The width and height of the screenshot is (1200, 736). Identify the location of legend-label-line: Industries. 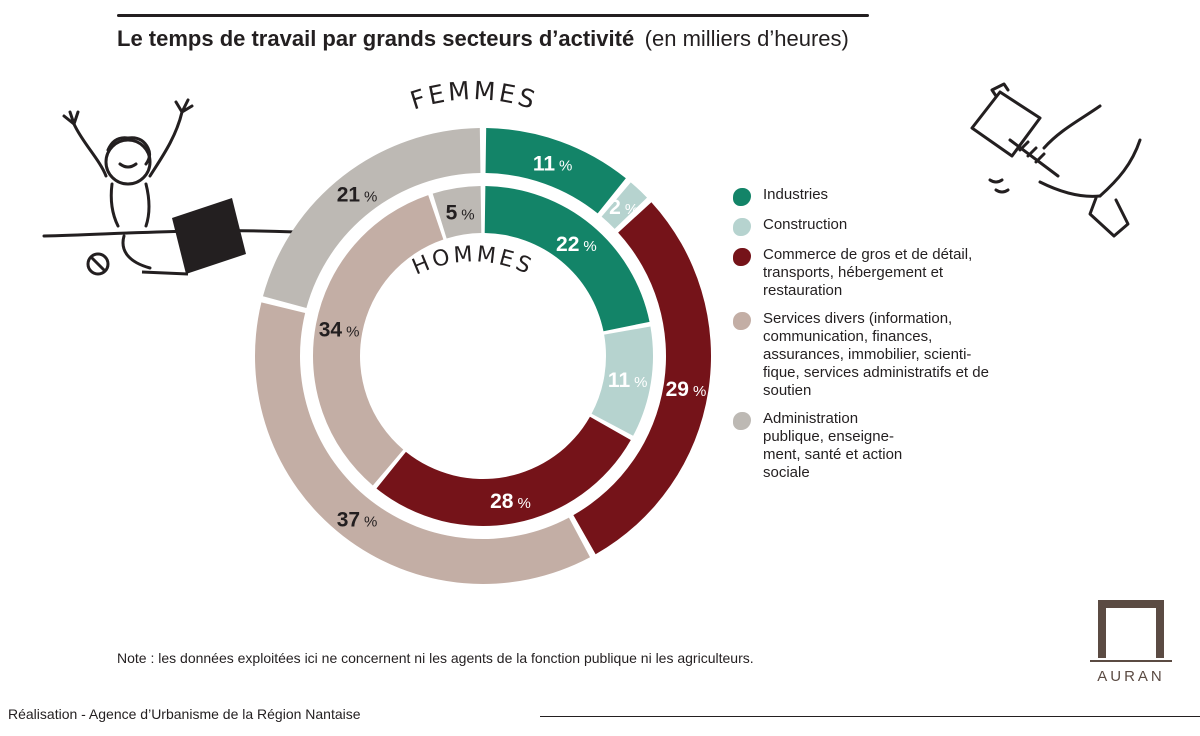
(796, 194).